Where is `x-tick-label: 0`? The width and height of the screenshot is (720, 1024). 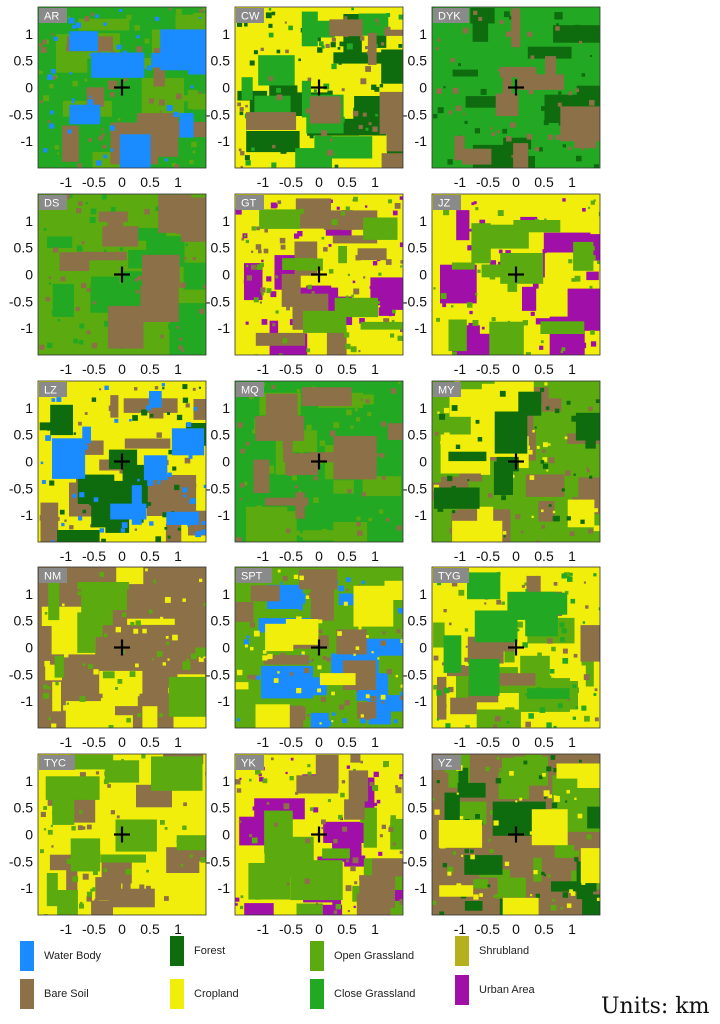
x-tick-label: 0 is located at coordinates (319, 556).